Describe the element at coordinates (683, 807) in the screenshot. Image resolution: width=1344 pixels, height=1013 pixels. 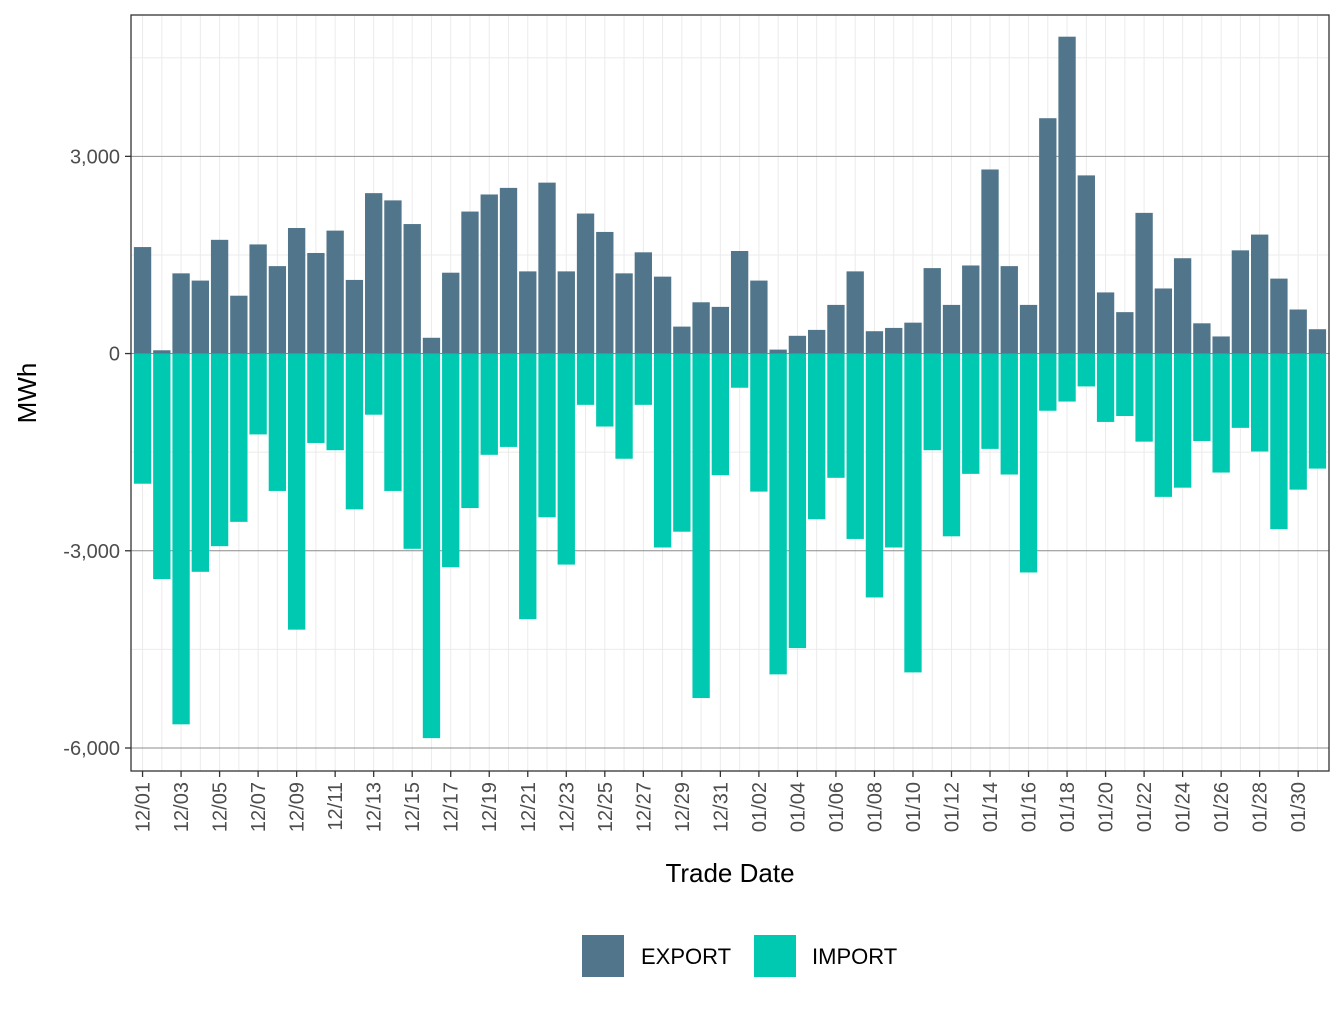
I see `x-tick-label: 12/29` at that location.